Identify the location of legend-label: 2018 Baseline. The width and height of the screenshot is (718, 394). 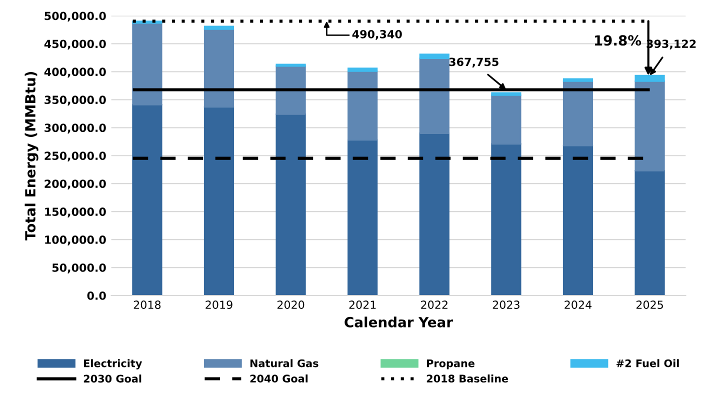
(467, 378).